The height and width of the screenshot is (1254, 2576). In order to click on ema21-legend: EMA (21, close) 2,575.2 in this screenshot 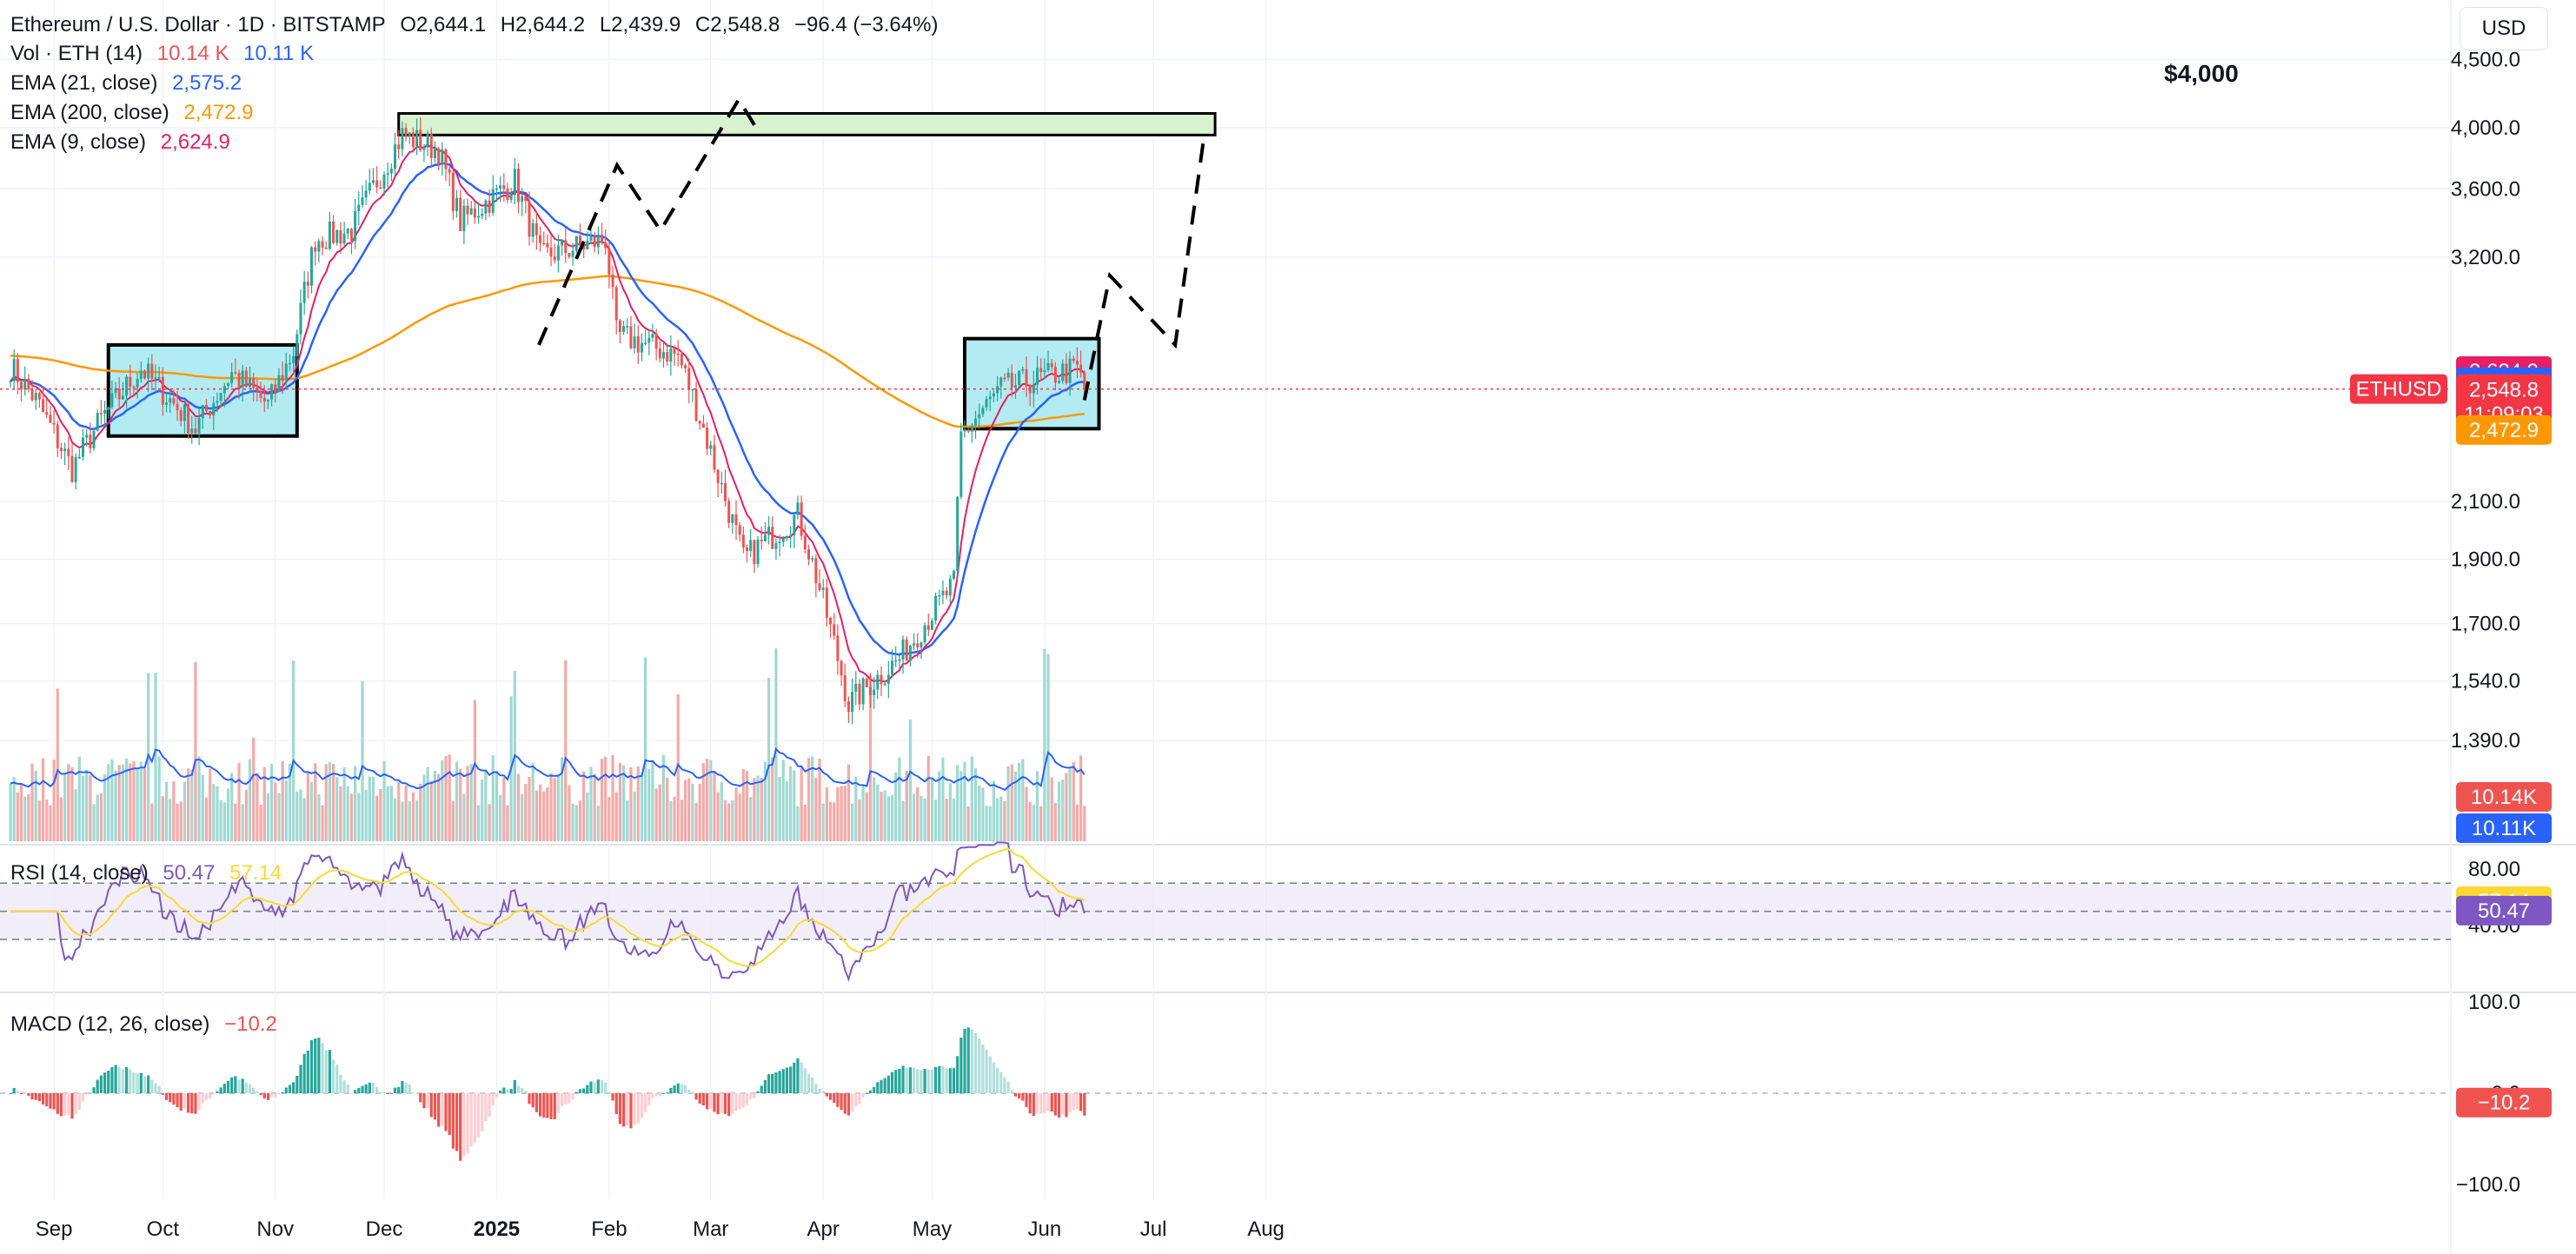, I will do `click(130, 84)`.